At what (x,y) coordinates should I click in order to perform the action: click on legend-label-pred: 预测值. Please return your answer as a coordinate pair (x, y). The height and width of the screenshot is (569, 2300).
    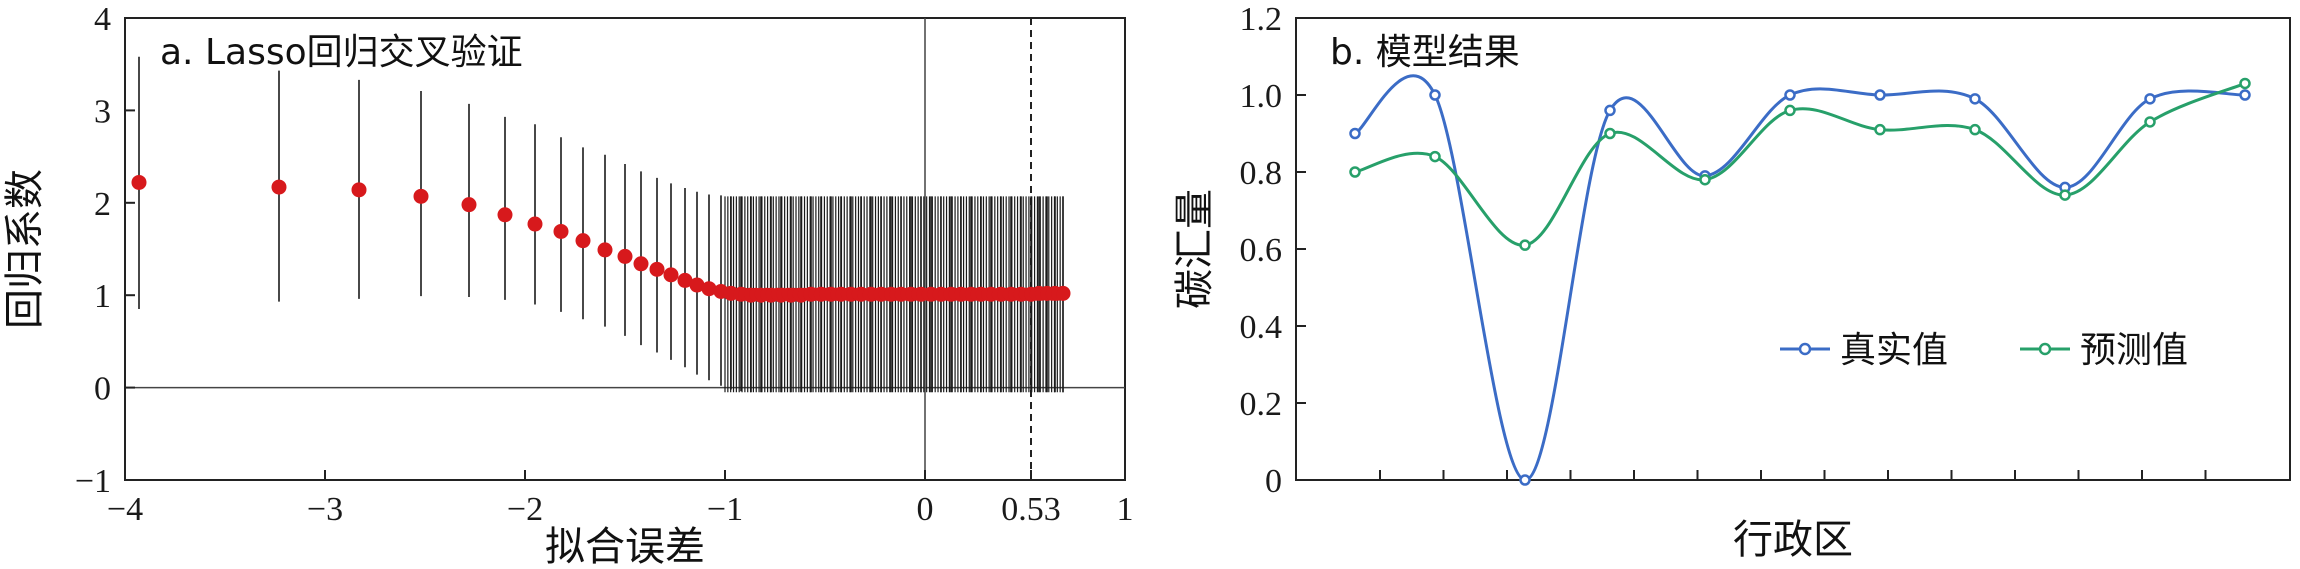
    Looking at the image, I should click on (2134, 350).